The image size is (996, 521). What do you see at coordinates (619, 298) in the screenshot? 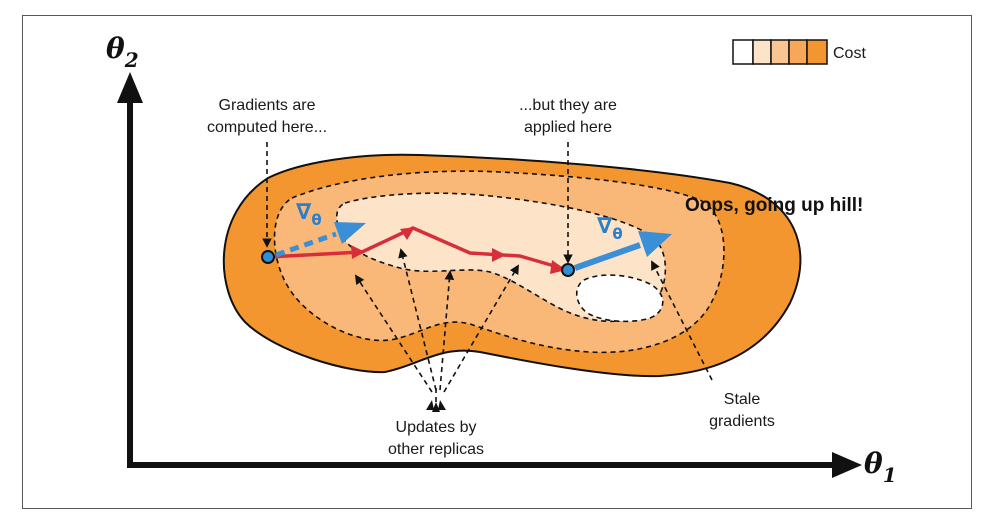
I see `cost-region-min` at bounding box center [619, 298].